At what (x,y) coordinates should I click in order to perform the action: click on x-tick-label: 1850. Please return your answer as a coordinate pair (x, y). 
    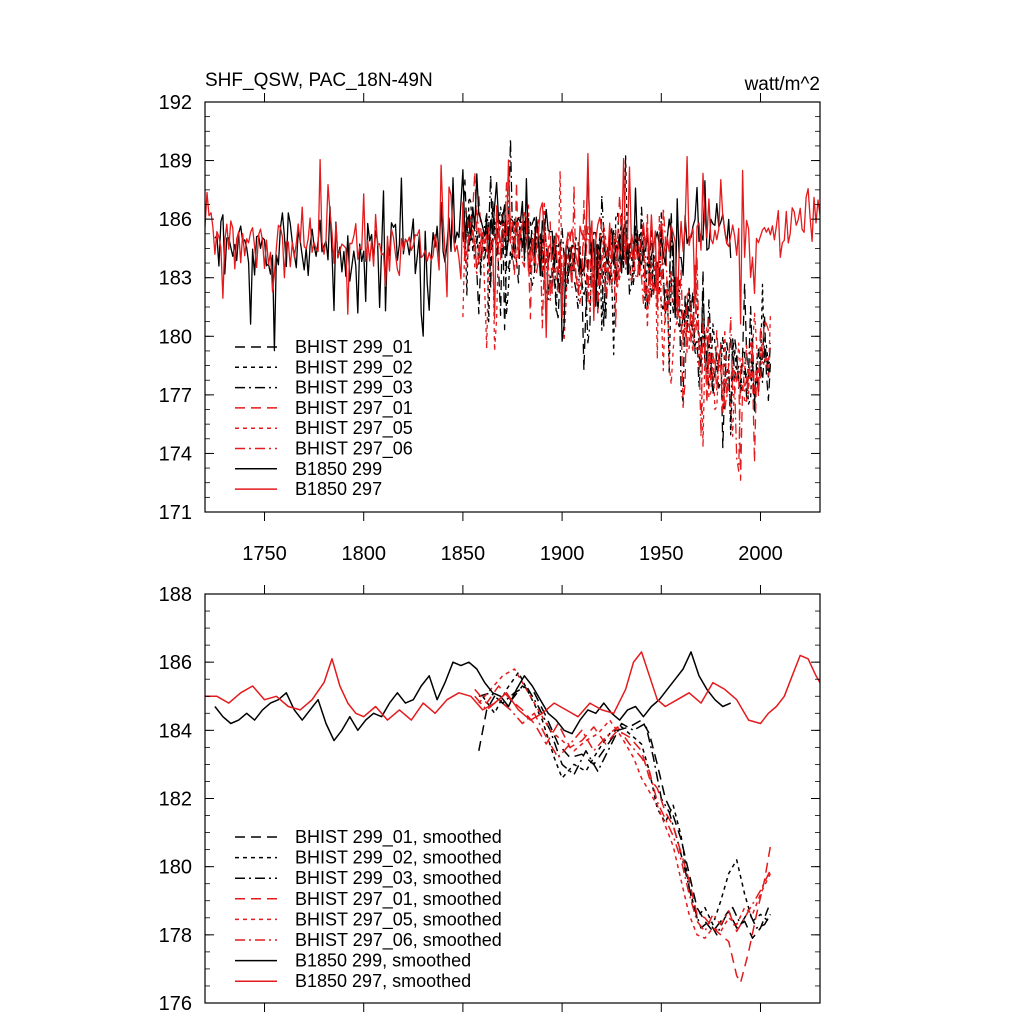
    Looking at the image, I should click on (463, 554).